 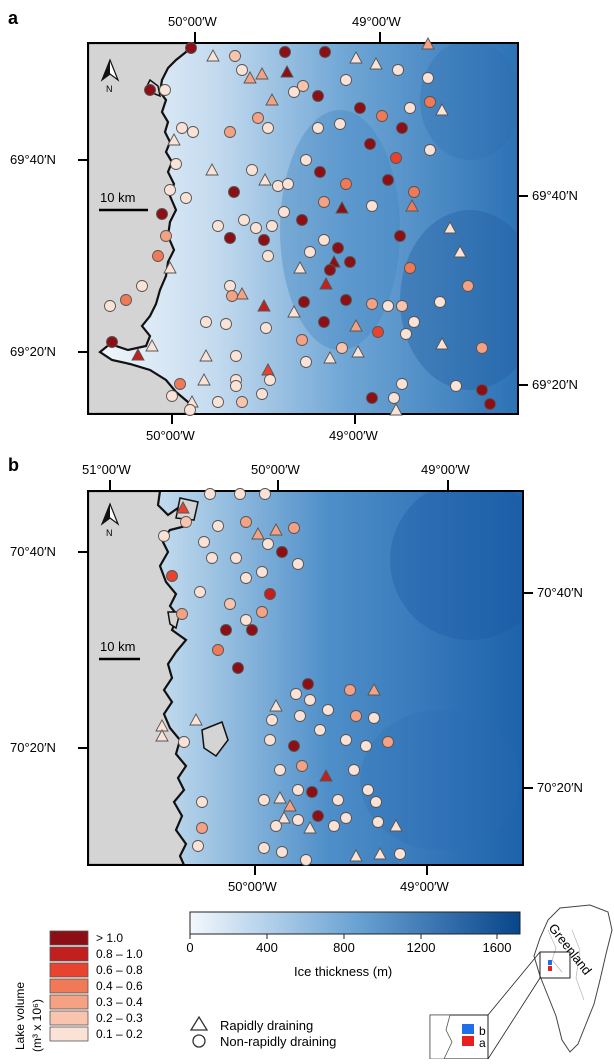 What do you see at coordinates (109, 89) in the screenshot?
I see `panel-a-north-label: N` at bounding box center [109, 89].